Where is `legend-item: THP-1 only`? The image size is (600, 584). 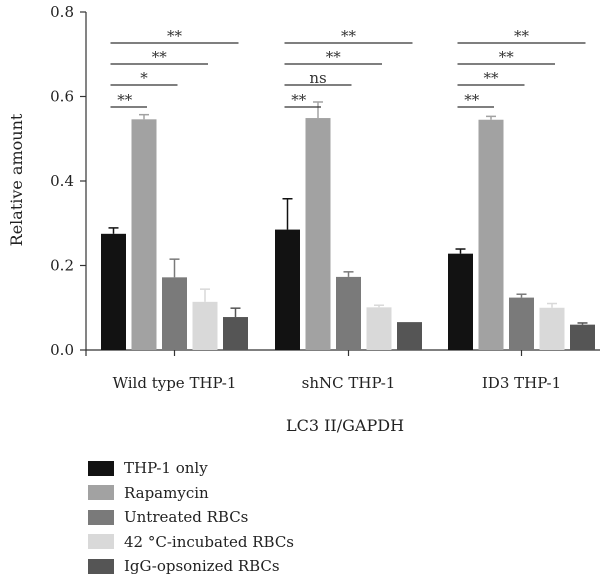 legend-item: THP-1 only is located at coordinates (191, 468).